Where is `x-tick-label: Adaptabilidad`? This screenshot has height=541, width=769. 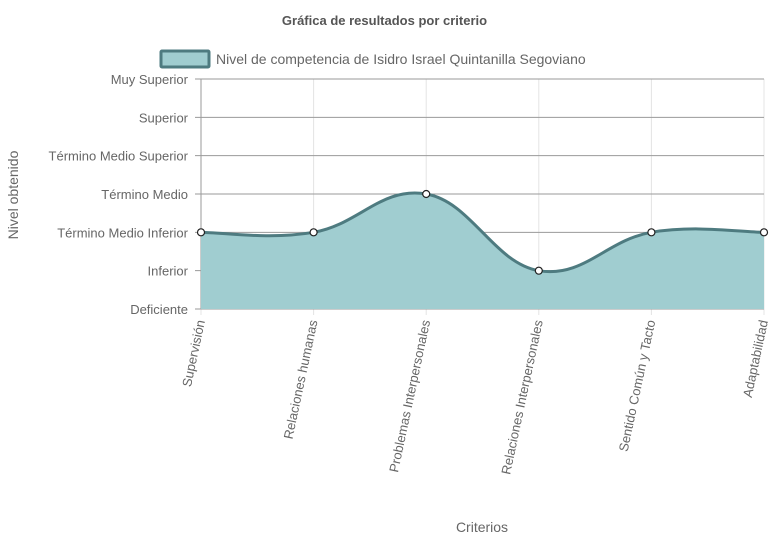 x-tick-label: Adaptabilidad is located at coordinates (754, 359).